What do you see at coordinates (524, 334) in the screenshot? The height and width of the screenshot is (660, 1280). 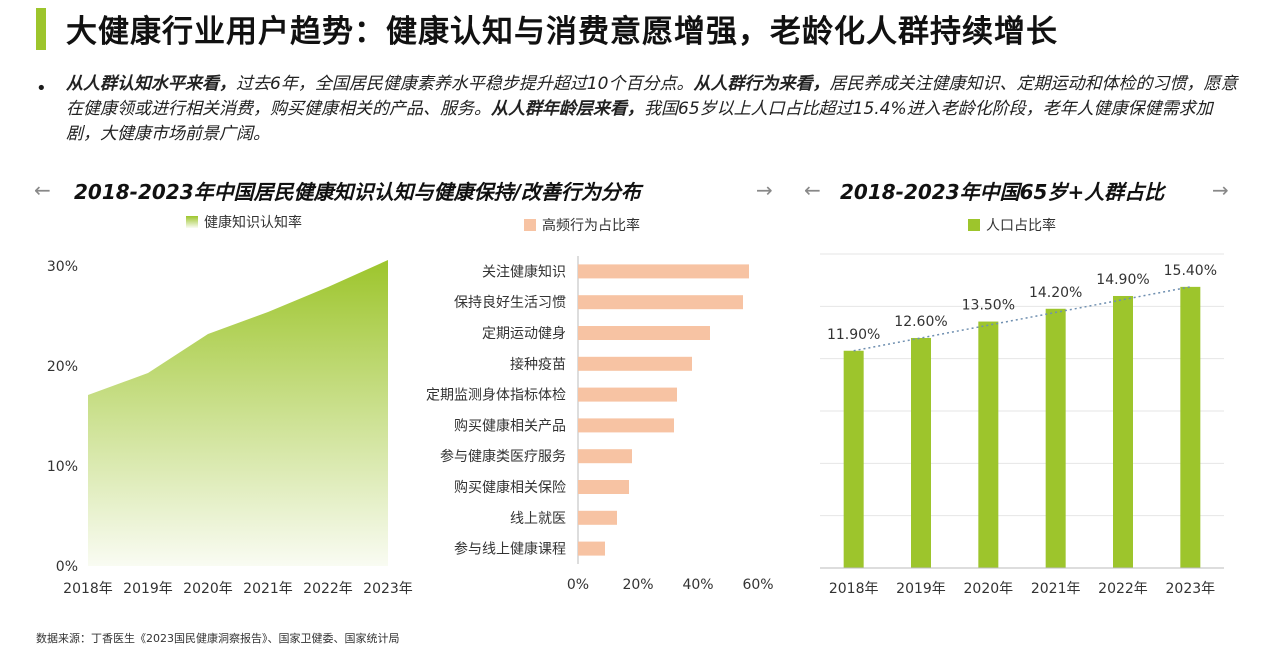 I see `category-label: 定期运动健身` at bounding box center [524, 334].